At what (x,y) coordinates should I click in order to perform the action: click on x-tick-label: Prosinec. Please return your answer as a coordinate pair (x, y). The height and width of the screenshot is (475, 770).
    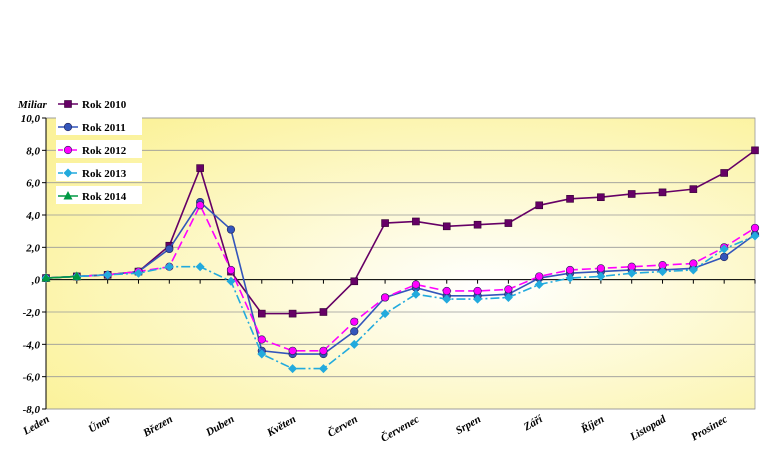
    Looking at the image, I should click on (709, 428).